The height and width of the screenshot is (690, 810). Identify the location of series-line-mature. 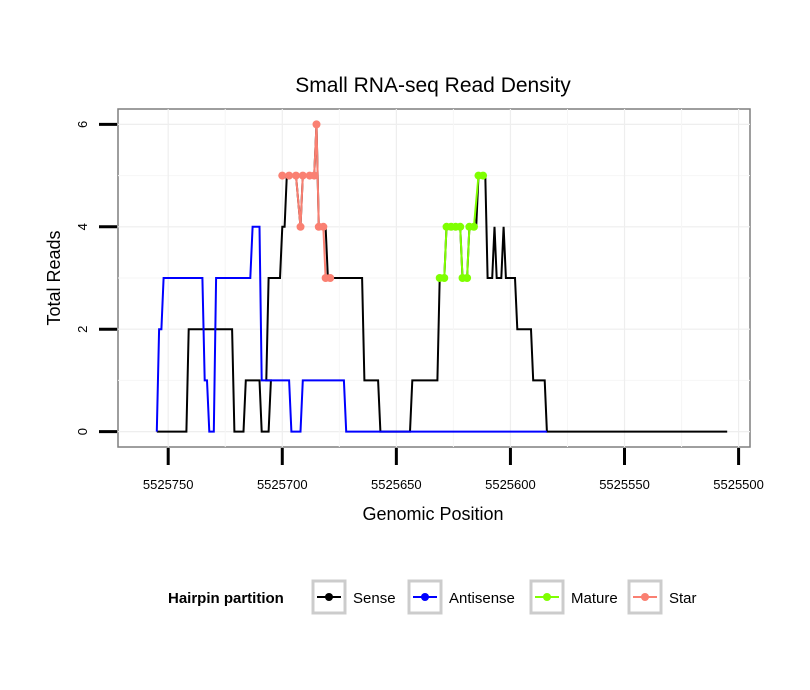
(461, 226).